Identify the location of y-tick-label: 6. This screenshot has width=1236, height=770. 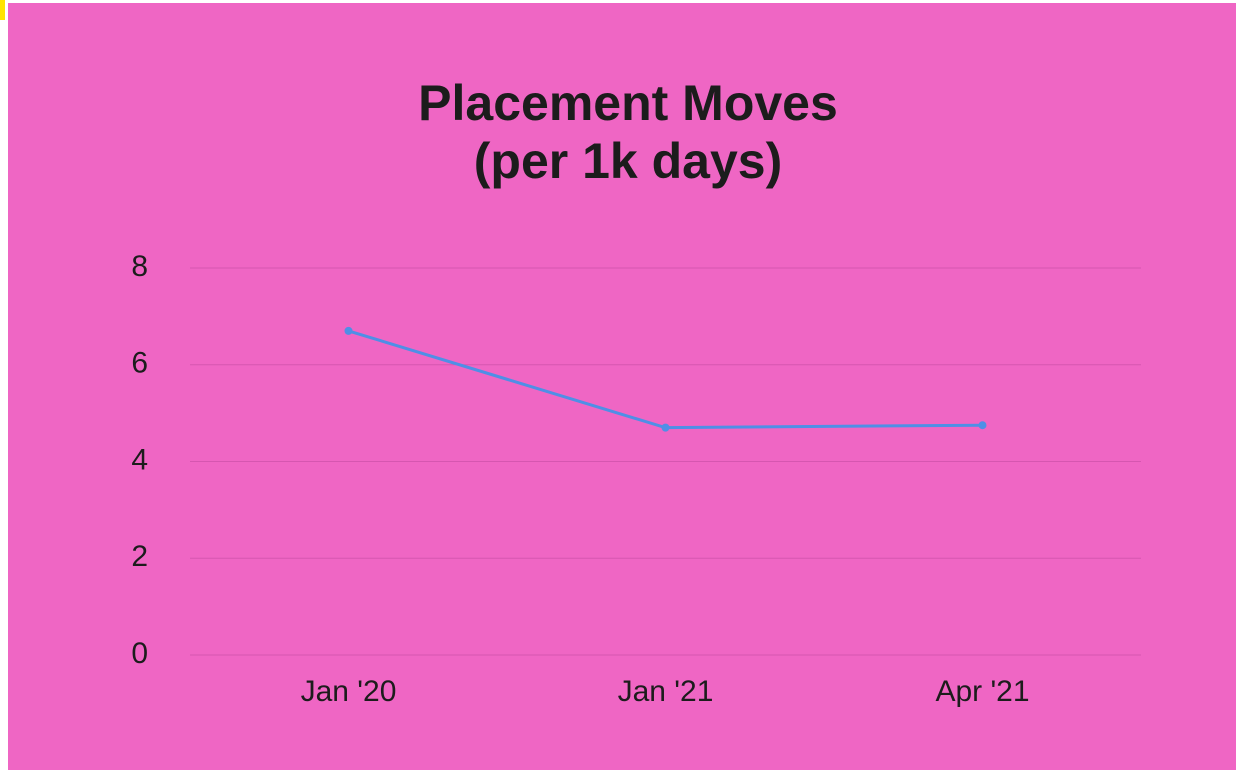
(139, 363).